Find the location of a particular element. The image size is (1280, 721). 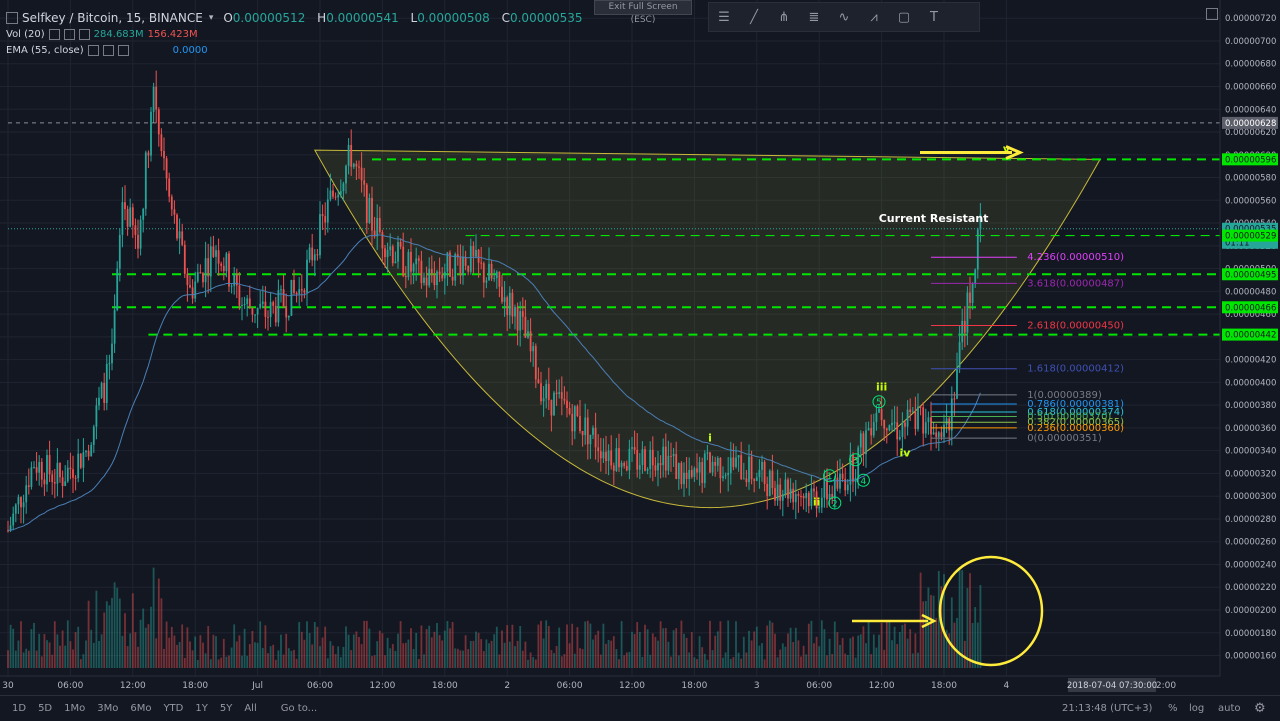

line-tool-icon: ╱ is located at coordinates (754, 17).